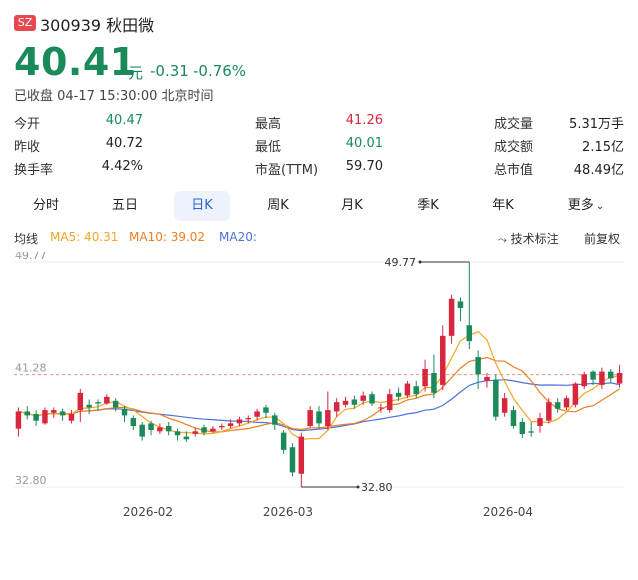 This screenshot has width=638, height=580. I want to click on tech-annotation-toggle: ⤳ 技术标注, so click(528, 238).